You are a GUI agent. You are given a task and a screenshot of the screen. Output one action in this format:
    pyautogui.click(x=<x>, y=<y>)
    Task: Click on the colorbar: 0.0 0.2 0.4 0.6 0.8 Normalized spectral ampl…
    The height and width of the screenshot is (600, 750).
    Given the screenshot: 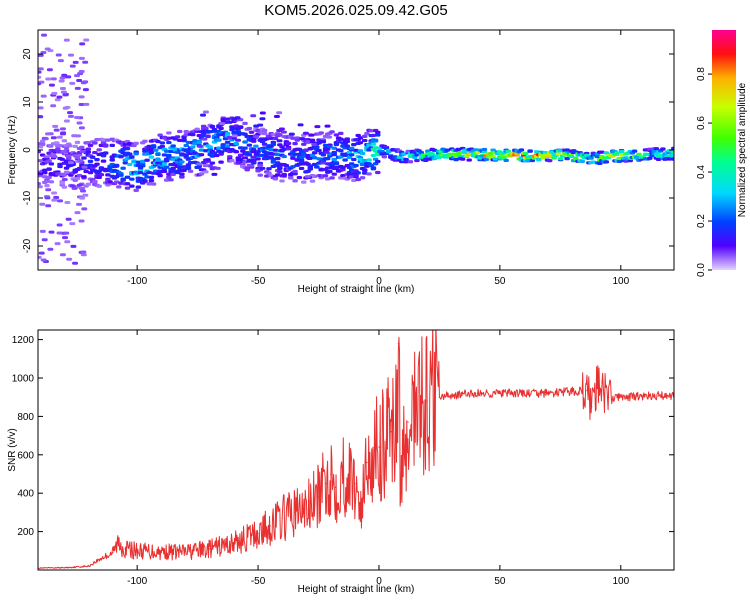 What is the action you would take?
    pyautogui.click(x=722, y=153)
    